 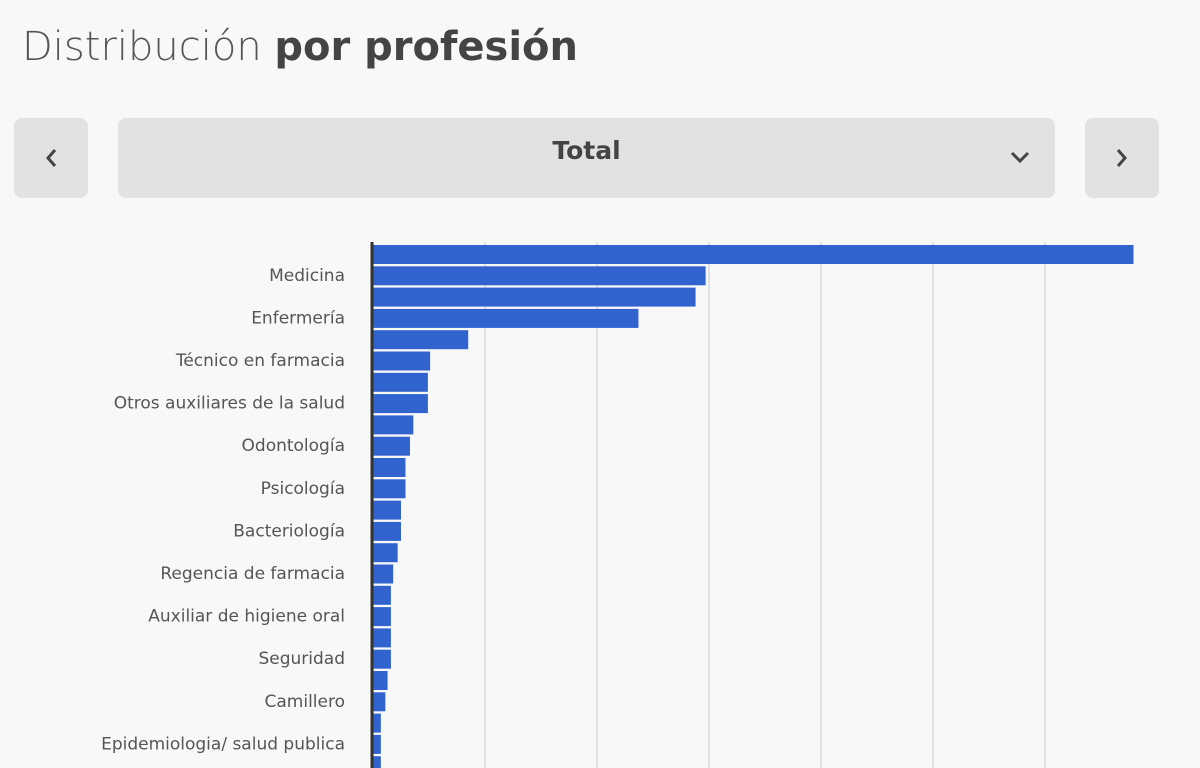 I want to click on y-tick-label: Otros auxiliares de la salud, so click(x=229, y=404).